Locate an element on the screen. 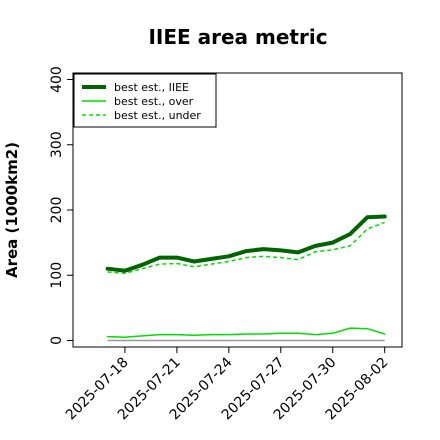 The height and width of the screenshot is (440, 440). y-tick-label: 0 is located at coordinates (57, 340).